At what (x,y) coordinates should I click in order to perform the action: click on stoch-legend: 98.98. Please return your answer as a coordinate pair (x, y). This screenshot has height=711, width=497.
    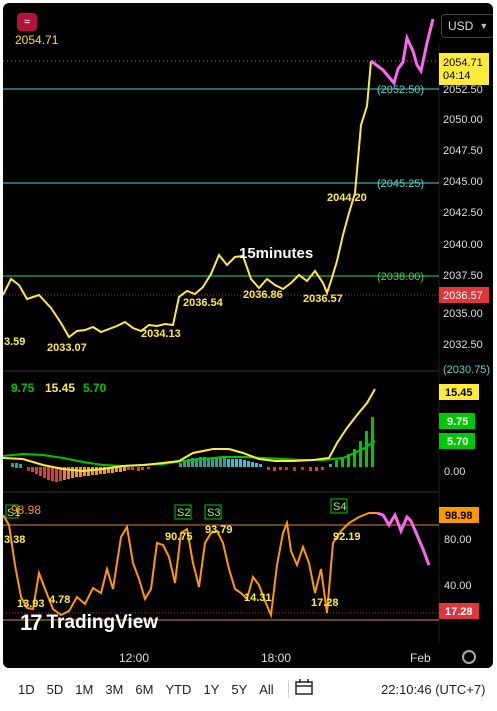
    Looking at the image, I should click on (26, 510).